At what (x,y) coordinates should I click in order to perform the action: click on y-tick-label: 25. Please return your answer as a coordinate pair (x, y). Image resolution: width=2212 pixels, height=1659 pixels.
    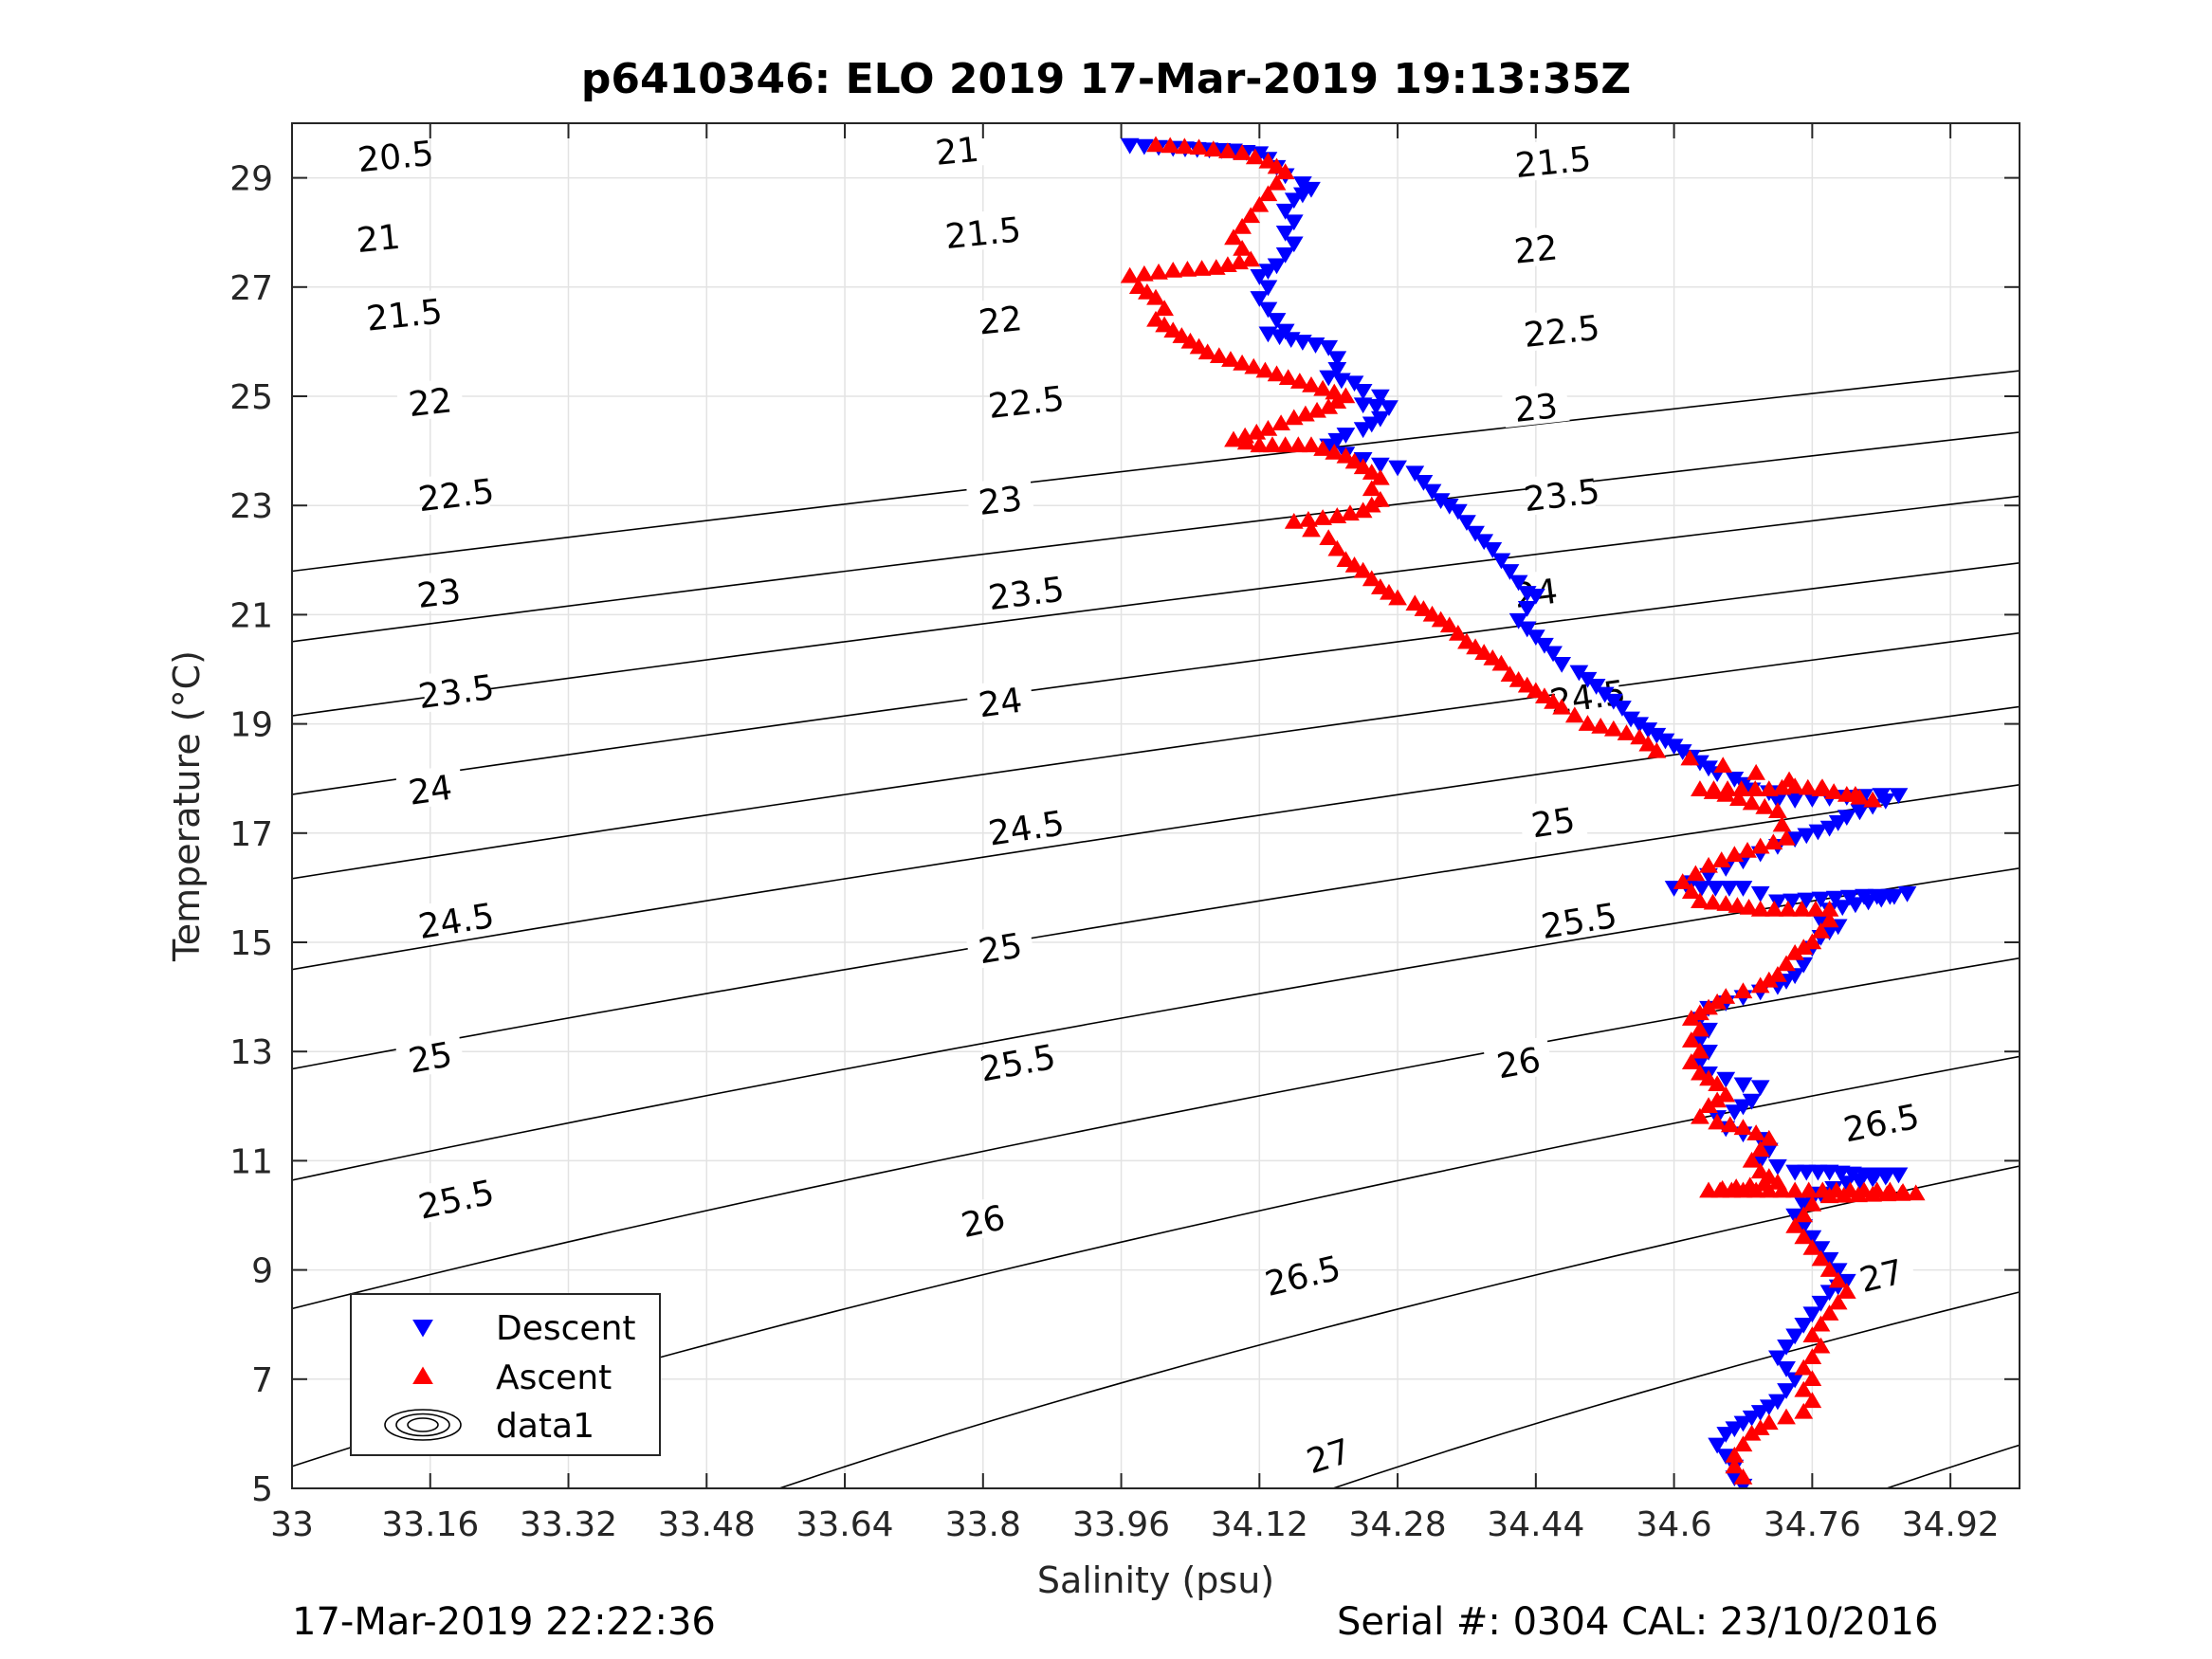
    Looking at the image, I should click on (251, 397).